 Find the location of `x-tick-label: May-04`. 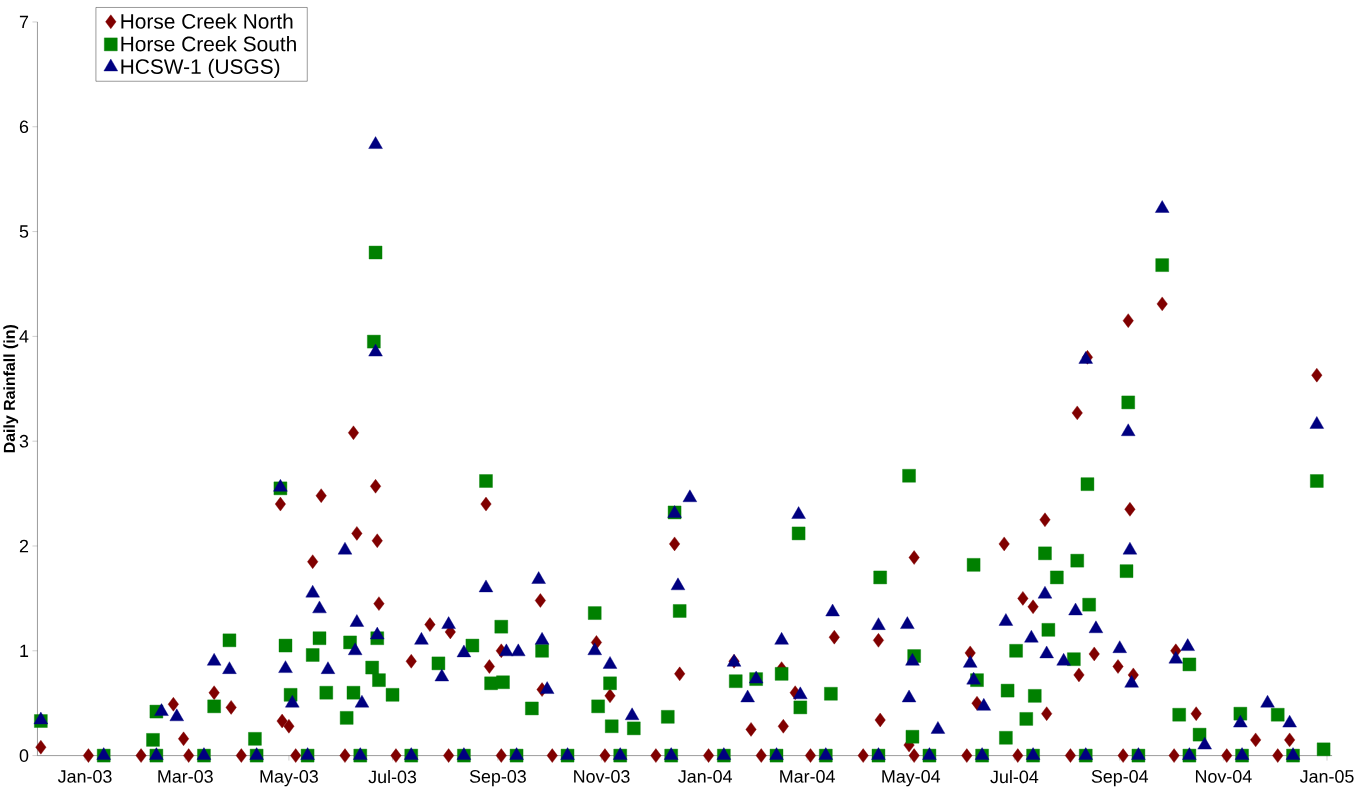

x-tick-label: May-04 is located at coordinates (911, 778).